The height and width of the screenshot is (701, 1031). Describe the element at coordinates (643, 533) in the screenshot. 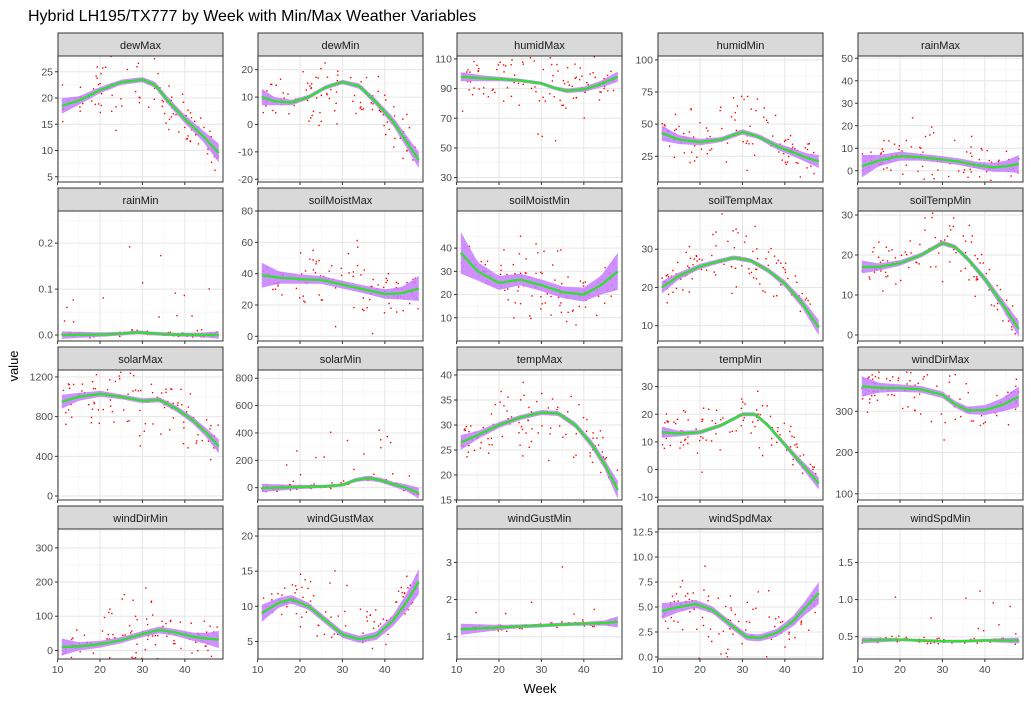

I see `y-tick-label: 12.5` at that location.